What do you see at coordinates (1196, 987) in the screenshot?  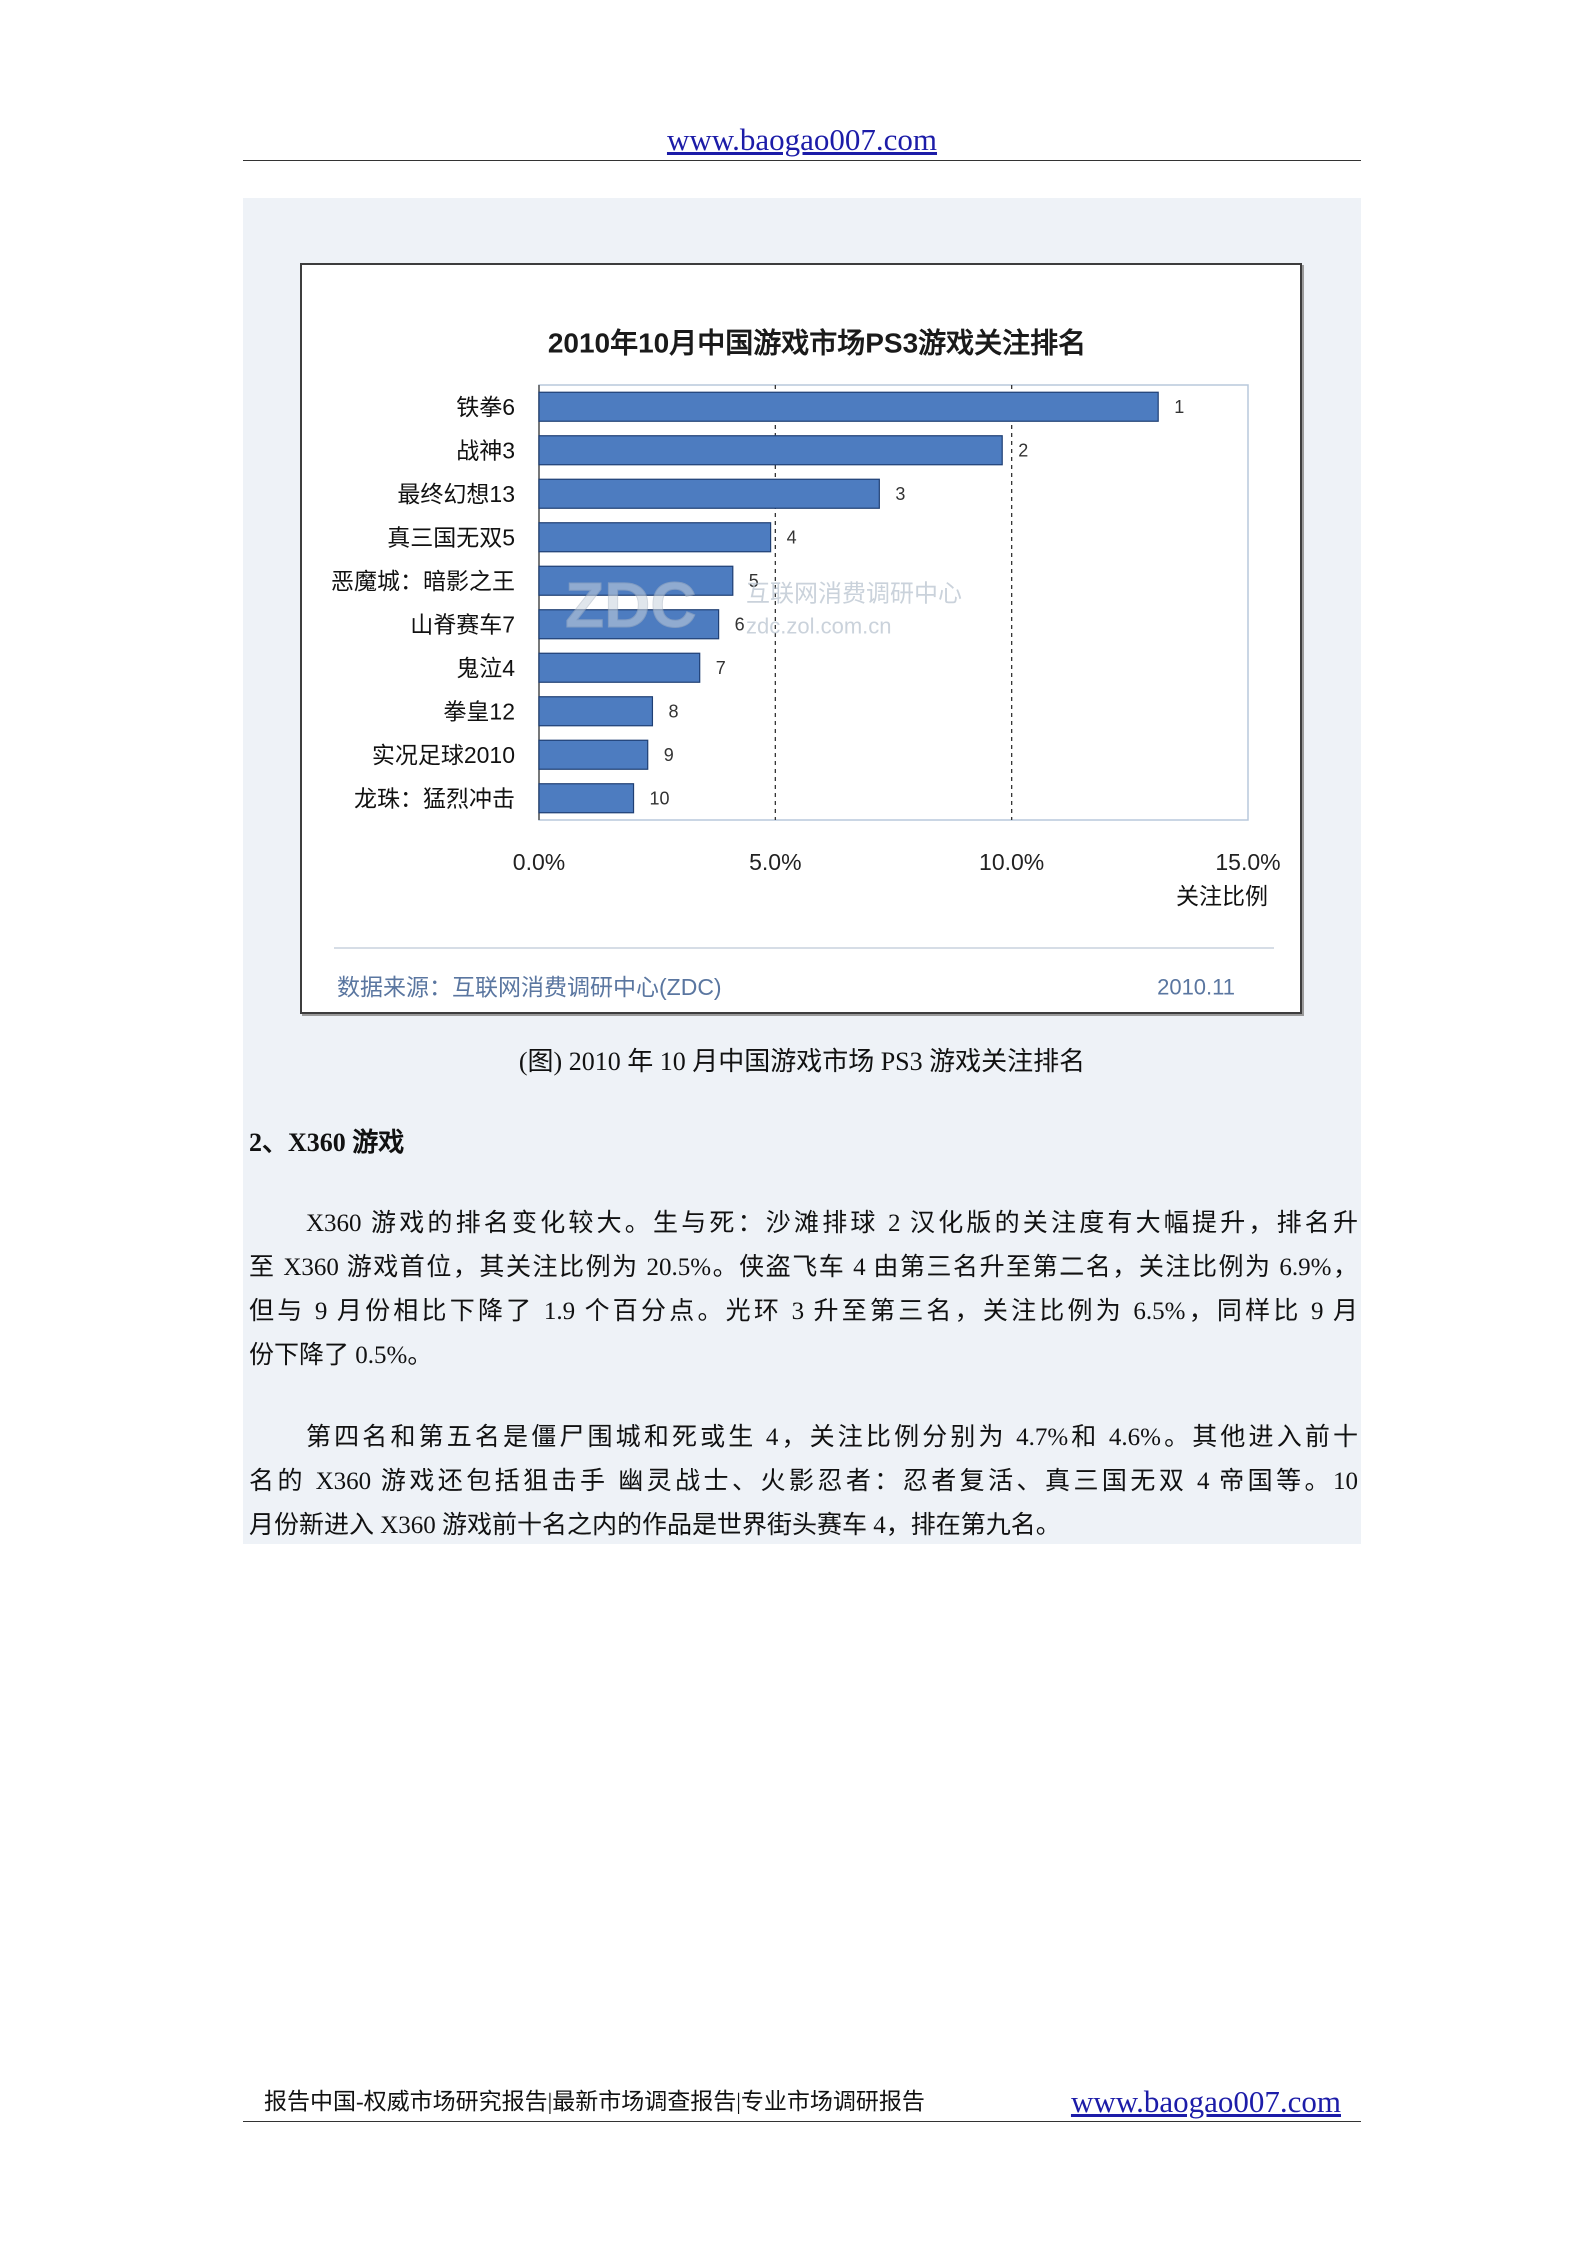 I see `chart-date: 2010.11` at bounding box center [1196, 987].